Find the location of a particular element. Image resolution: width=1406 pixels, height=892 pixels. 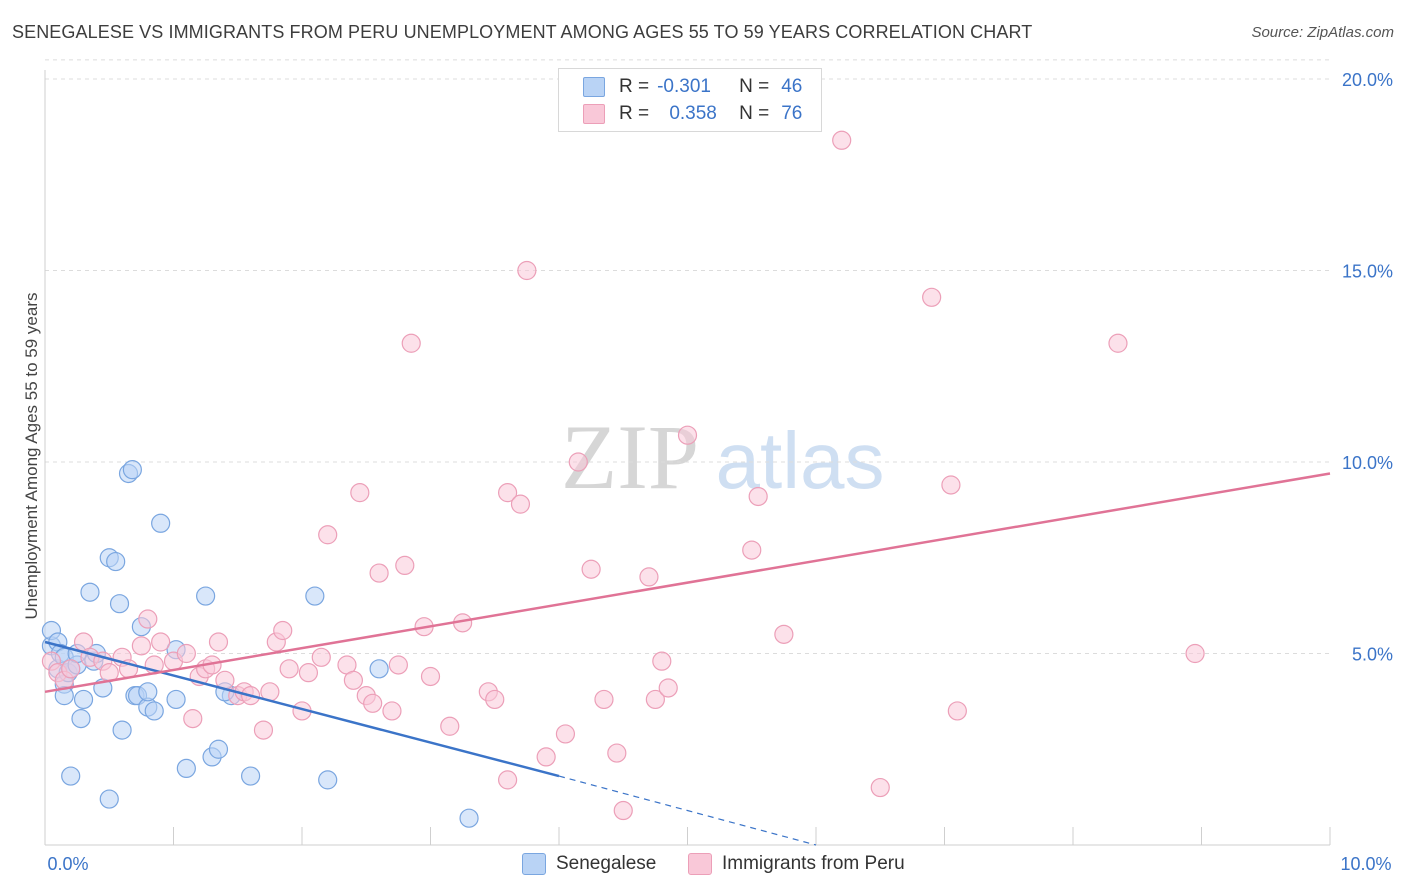

legend-n-value-senegalese: 46 is located at coordinates (792, 86).